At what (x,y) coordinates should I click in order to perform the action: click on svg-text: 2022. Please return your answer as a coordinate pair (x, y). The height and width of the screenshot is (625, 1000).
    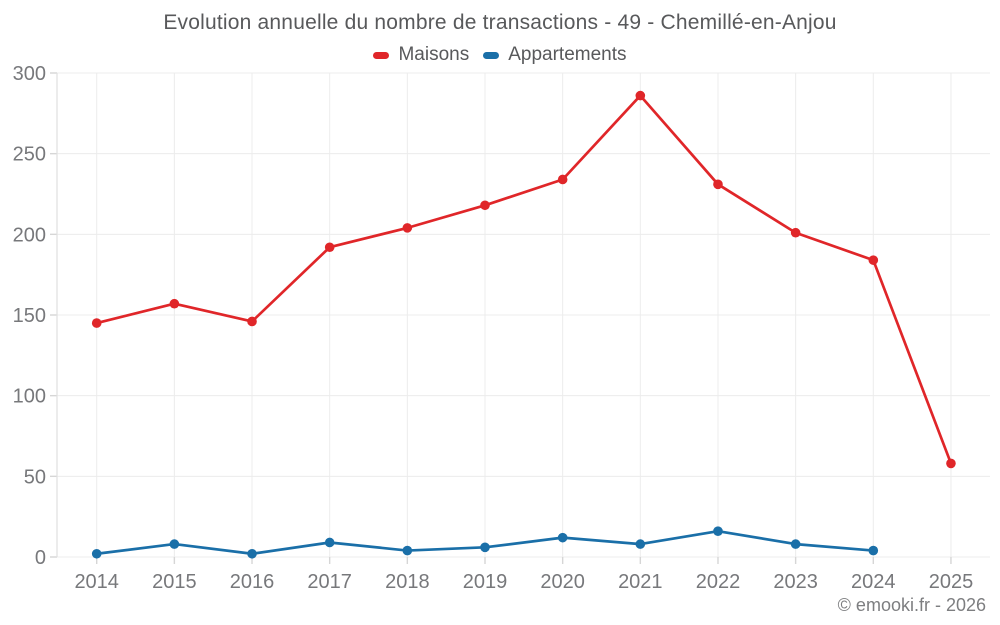
    Looking at the image, I should click on (718, 582).